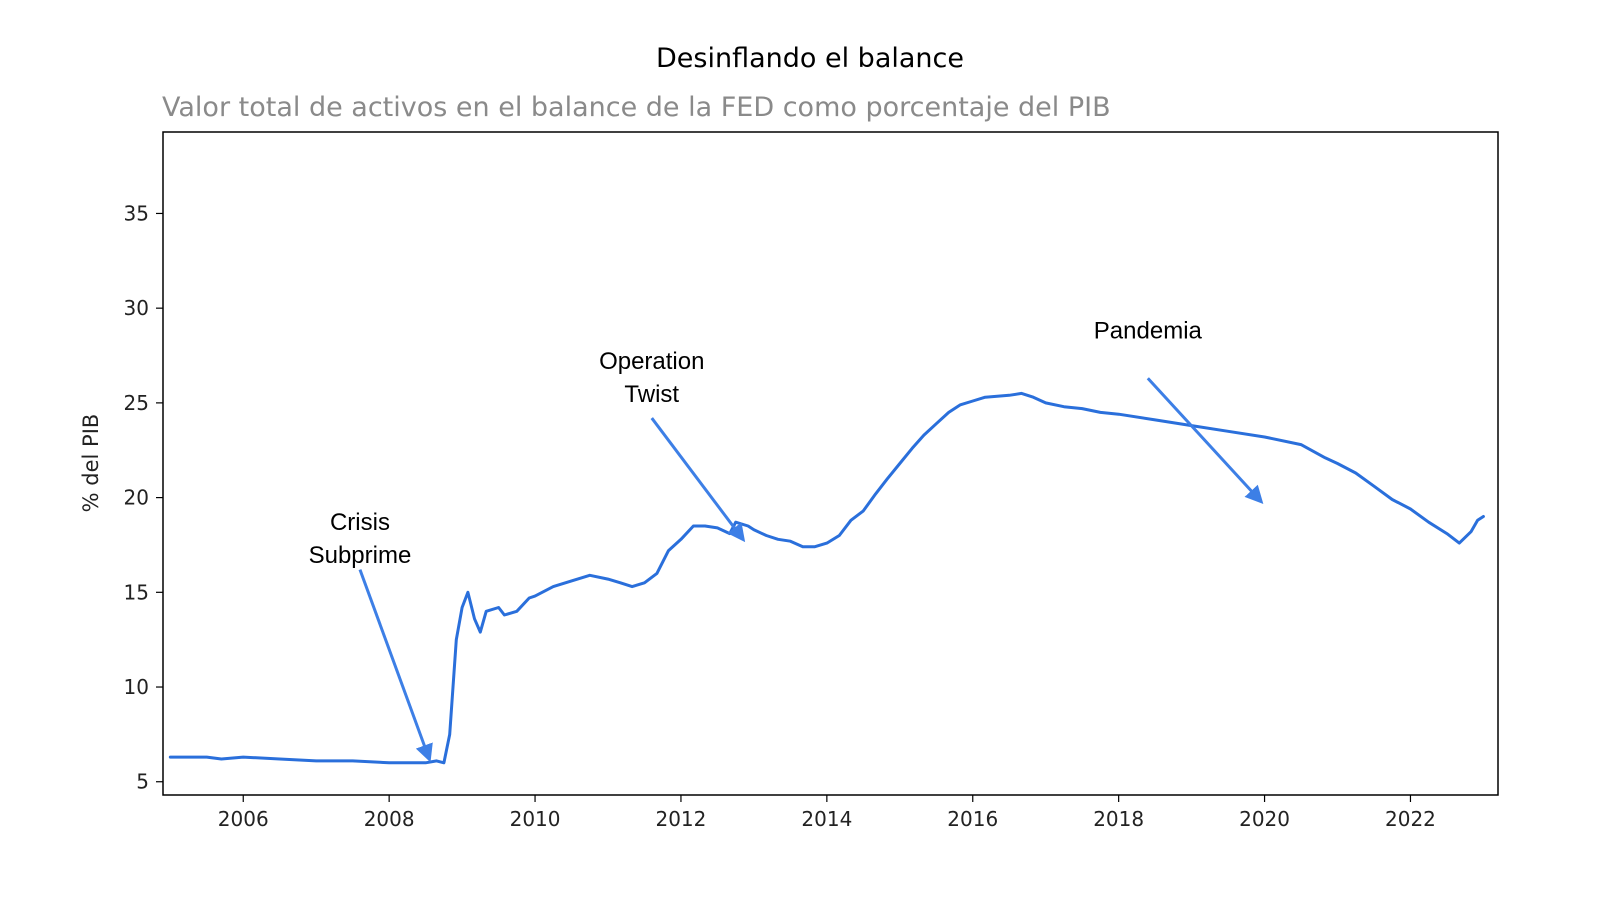  Describe the element at coordinates (136, 498) in the screenshot. I see `y-tick-label-20: 20` at that location.